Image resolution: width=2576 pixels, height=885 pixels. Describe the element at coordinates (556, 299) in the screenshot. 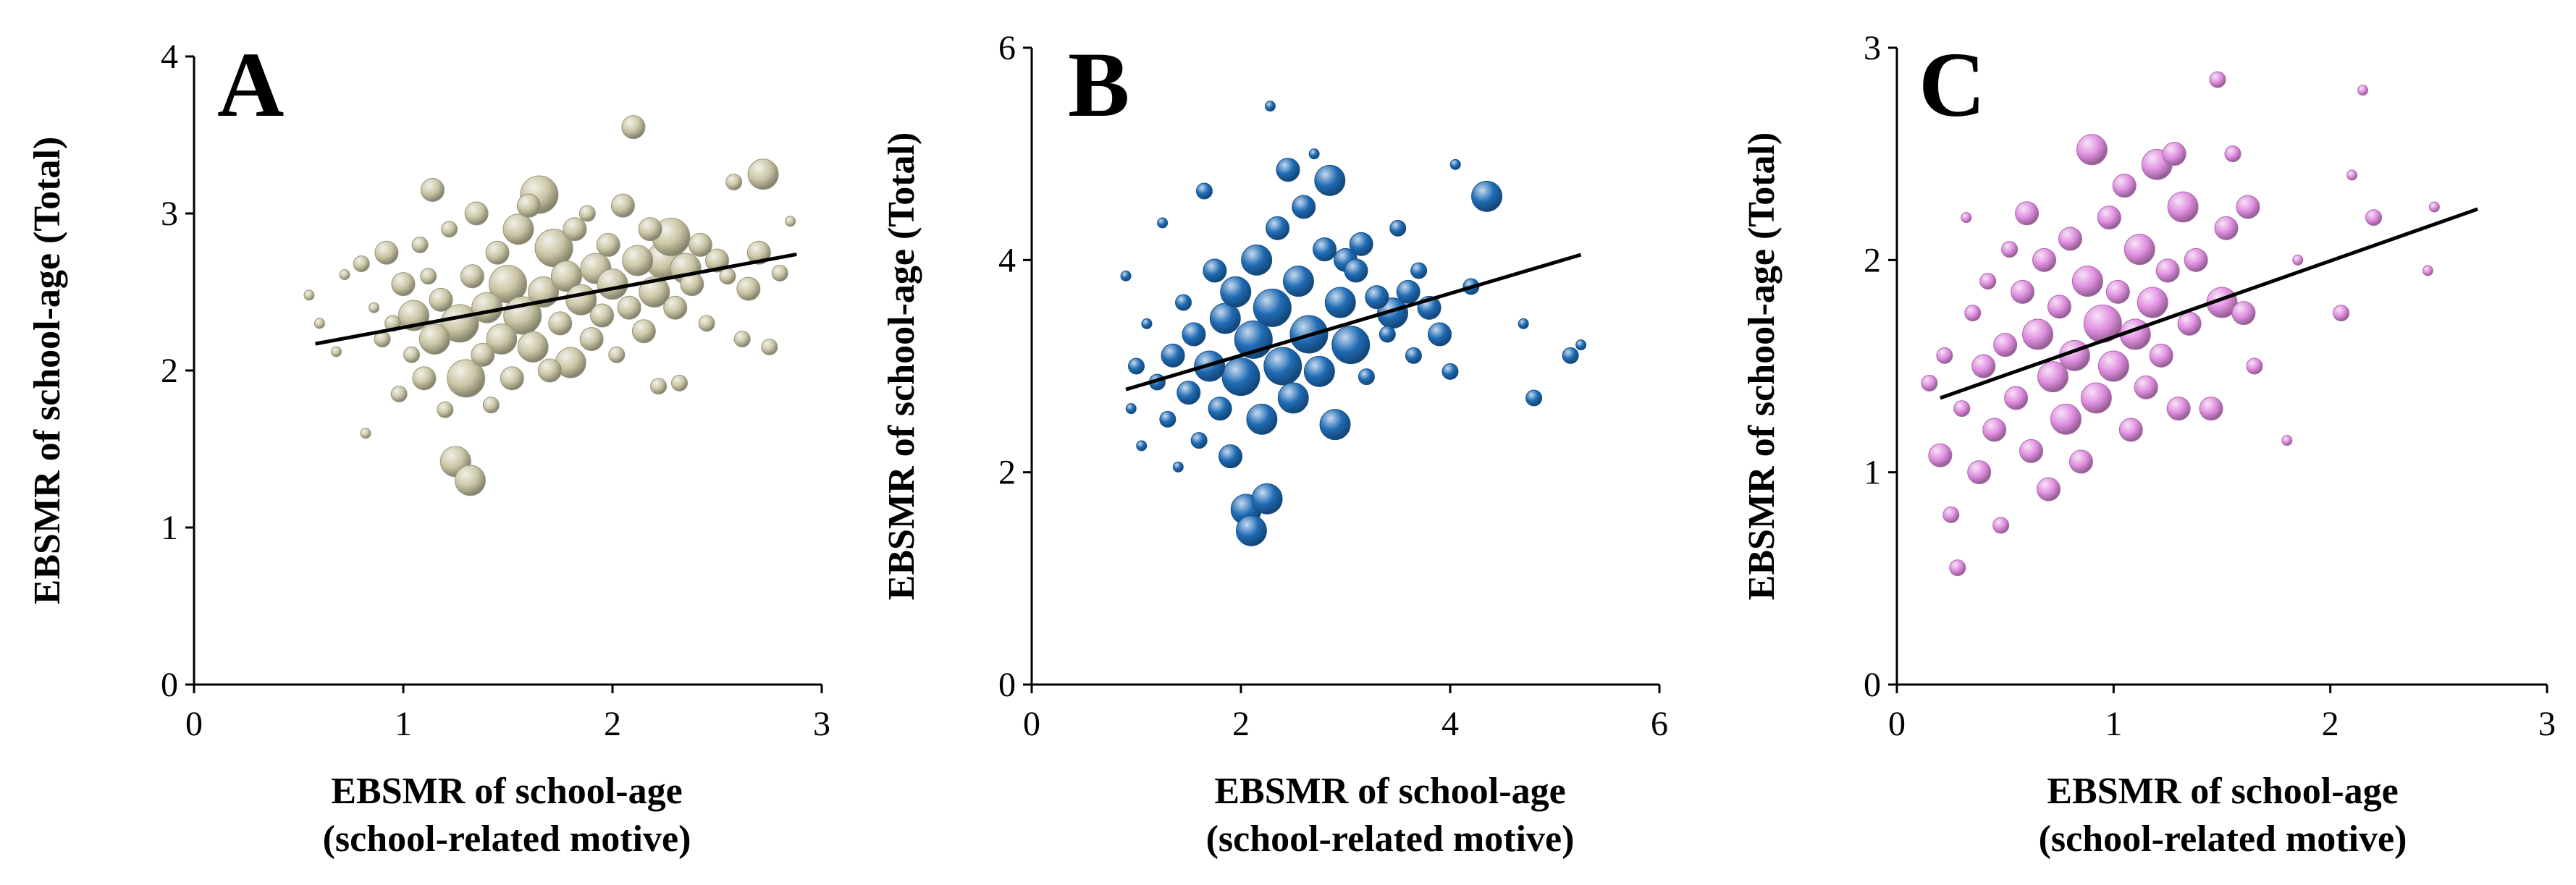

I see `trend-line` at that location.